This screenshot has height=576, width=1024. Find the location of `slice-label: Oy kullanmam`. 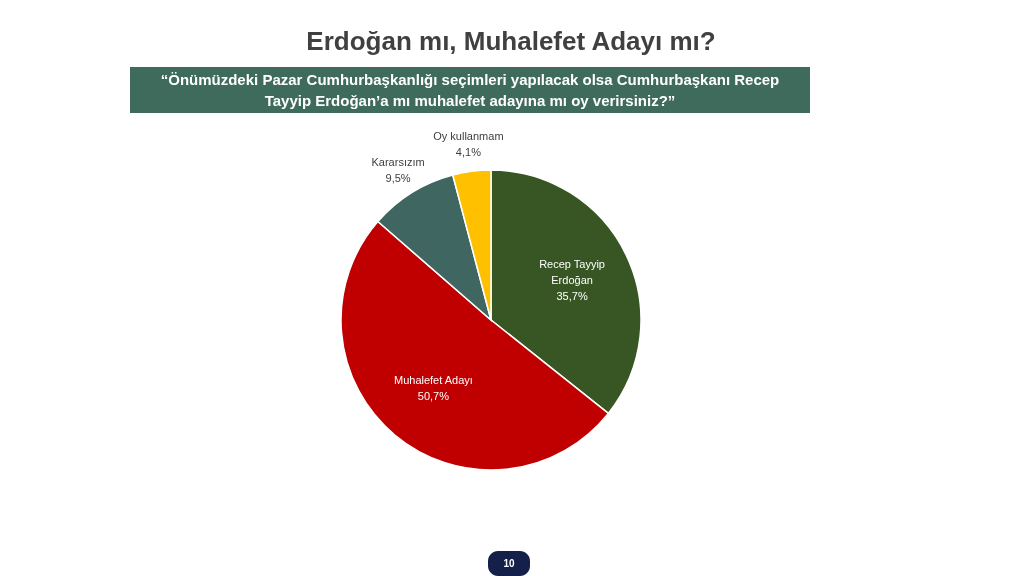

slice-label: Oy kullanmam is located at coordinates (468, 136).